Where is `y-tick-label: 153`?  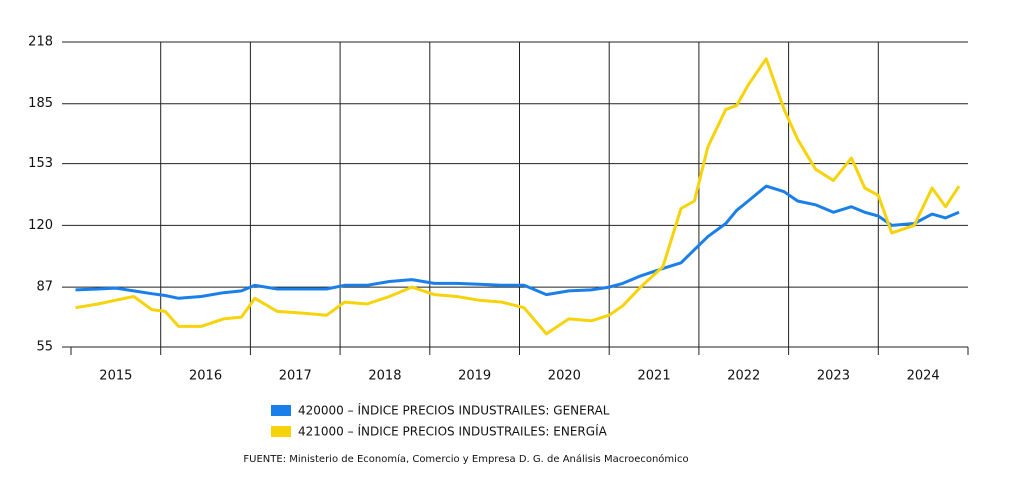
y-tick-label: 153 is located at coordinates (40, 163).